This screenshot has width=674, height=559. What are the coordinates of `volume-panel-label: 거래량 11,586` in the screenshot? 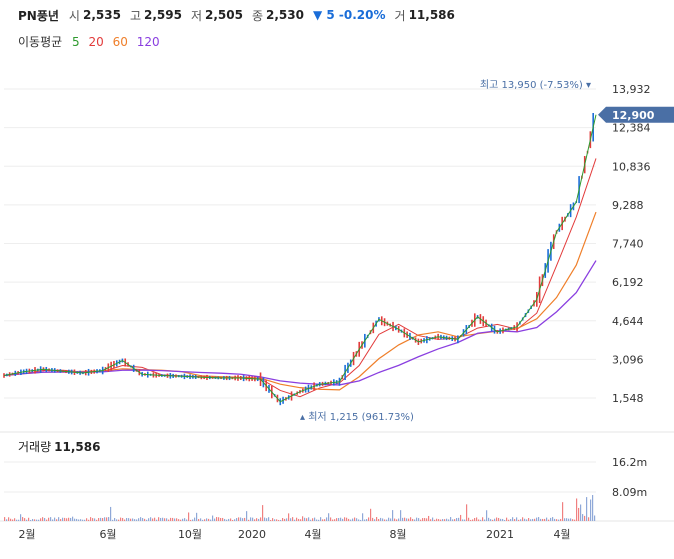 It's located at (59, 446).